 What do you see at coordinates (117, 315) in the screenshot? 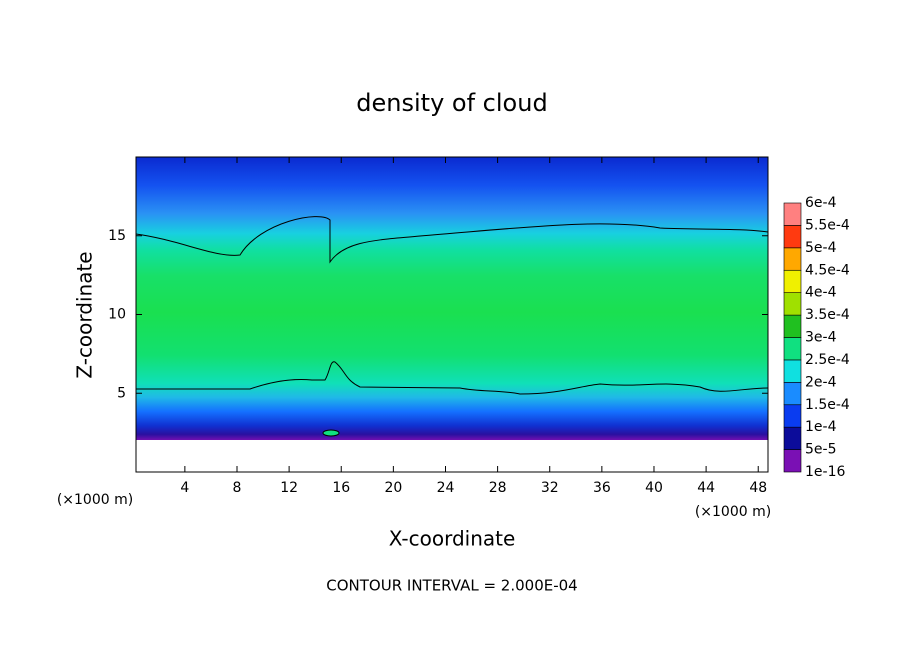
I see `y-tick-label: 10` at bounding box center [117, 315].